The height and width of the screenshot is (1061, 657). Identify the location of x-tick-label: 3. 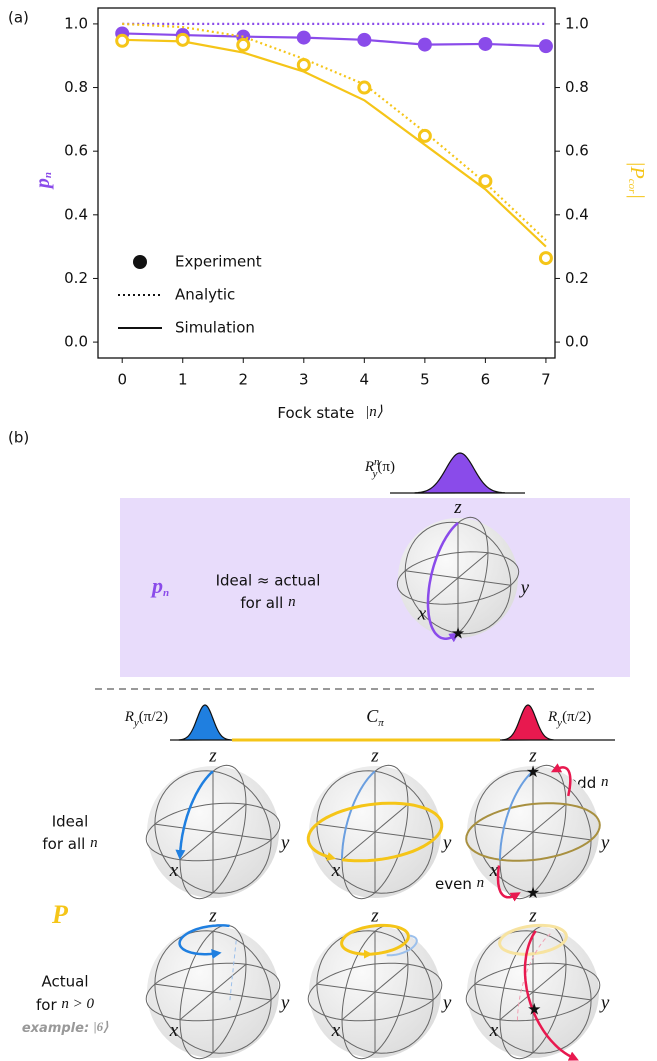
(304, 380).